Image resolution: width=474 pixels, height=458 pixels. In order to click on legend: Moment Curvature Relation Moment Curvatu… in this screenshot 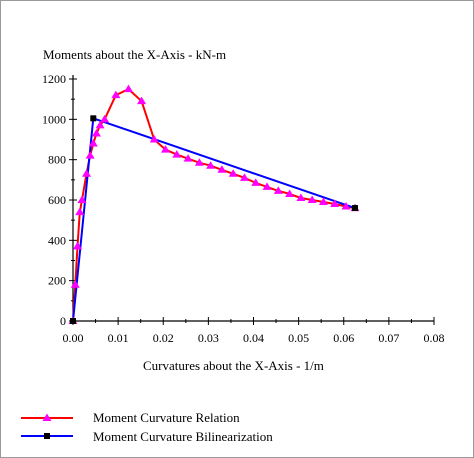, I will do `click(147, 427)`.